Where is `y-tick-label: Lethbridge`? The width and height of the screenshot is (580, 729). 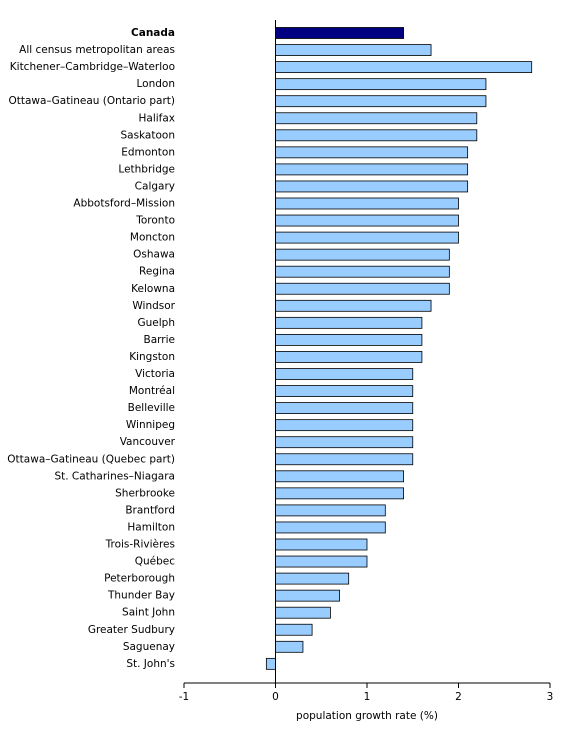 y-tick-label: Lethbridge is located at coordinates (146, 169).